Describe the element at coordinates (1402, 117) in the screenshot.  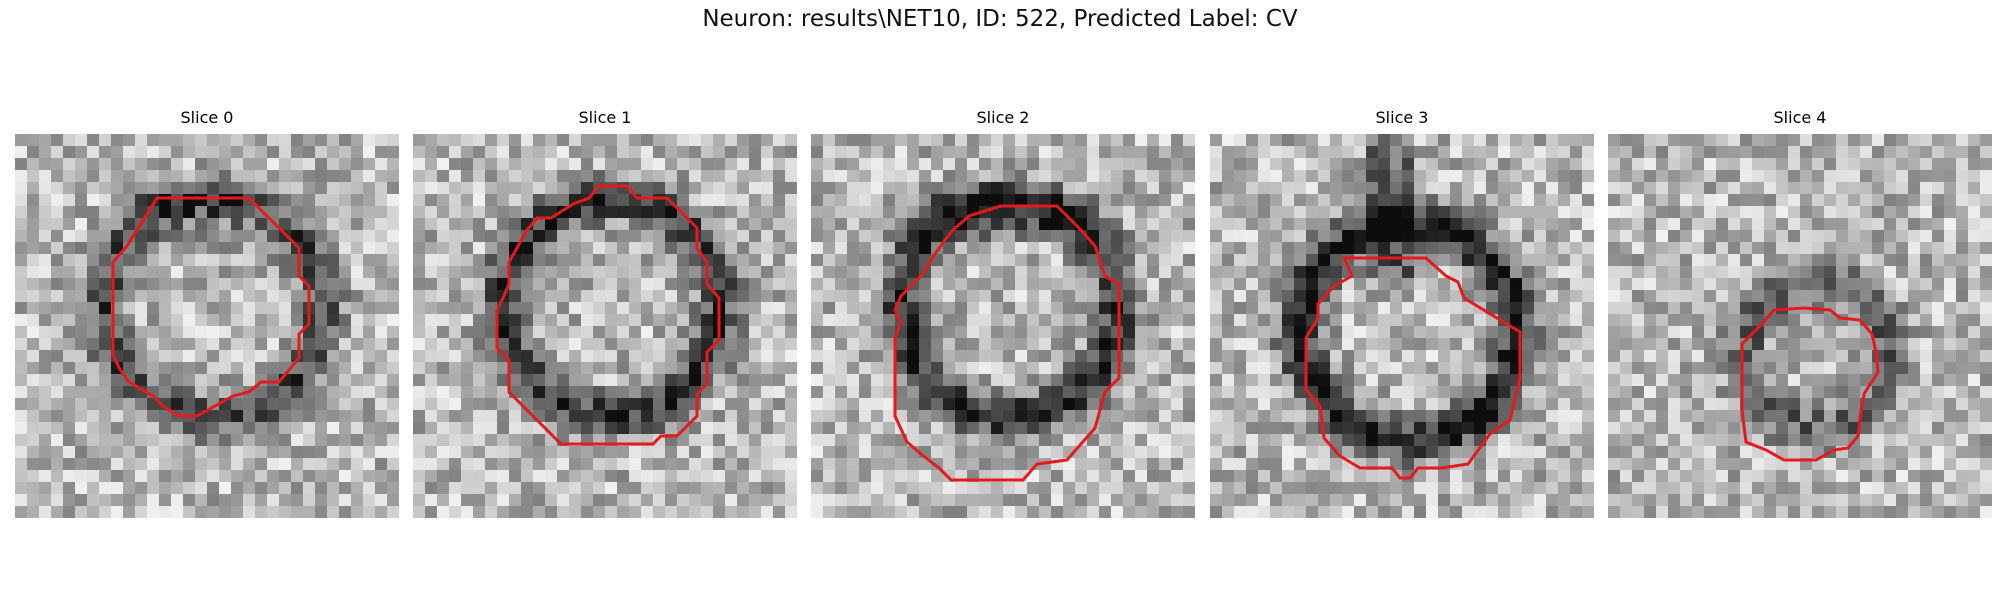
I see `slice-title: Slice 3` at that location.